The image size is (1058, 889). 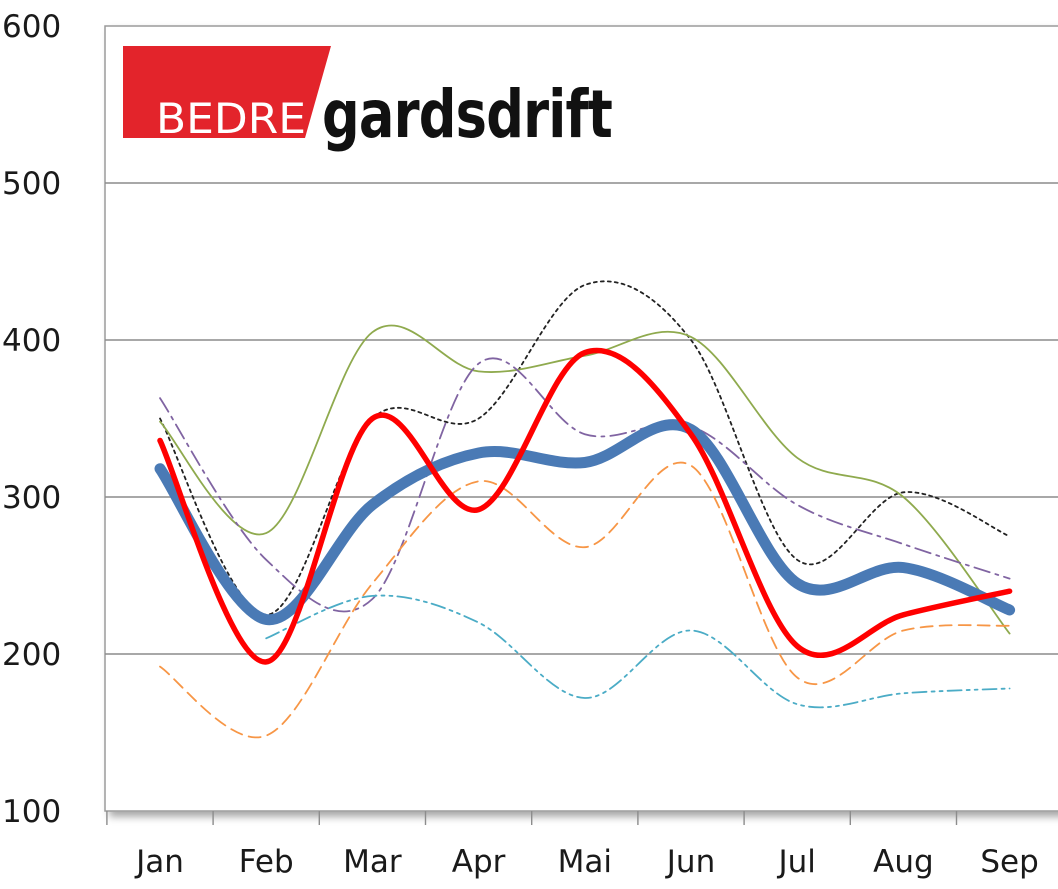 I want to click on series-line, so click(x=638, y=651).